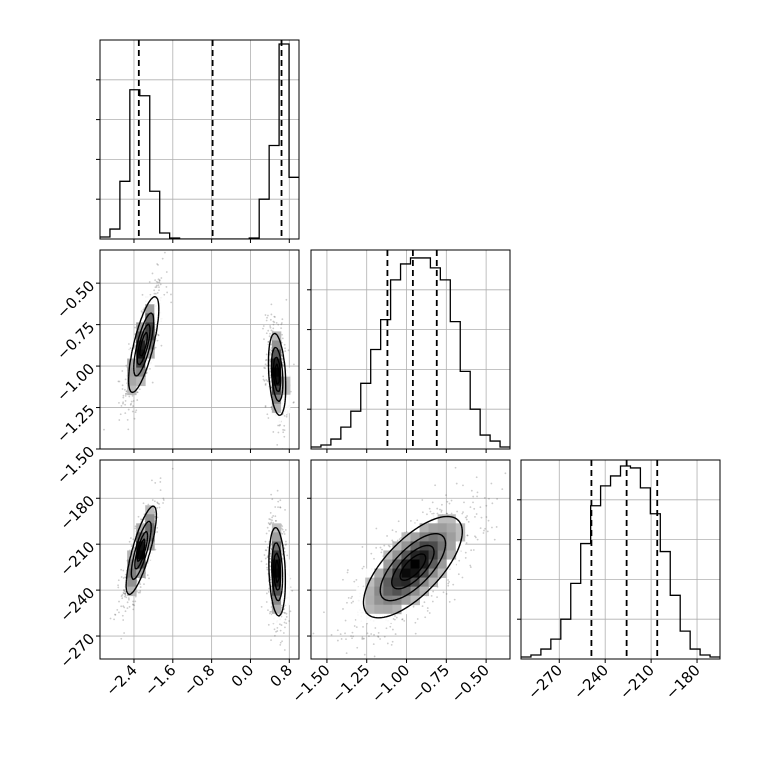  Describe the element at coordinates (121, 680) in the screenshot. I see `x-tick-label: −2.4` at that location.